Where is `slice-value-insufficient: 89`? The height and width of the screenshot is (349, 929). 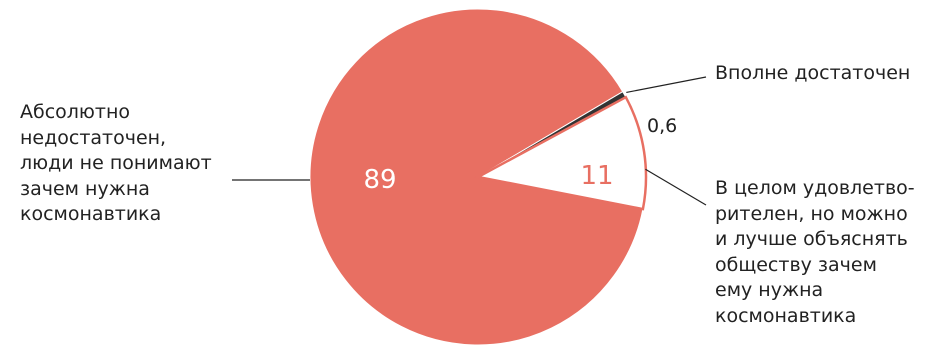 slice-value-insufficient: 89 is located at coordinates (379, 180).